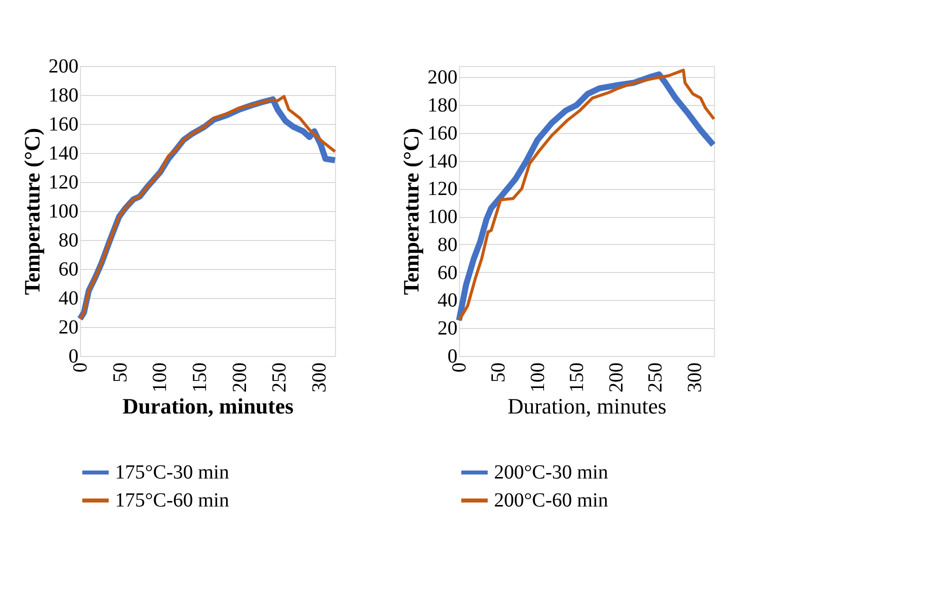 This screenshot has width=934, height=613. What do you see at coordinates (551, 473) in the screenshot?
I see `legend-label: 200°C-30 min` at bounding box center [551, 473].